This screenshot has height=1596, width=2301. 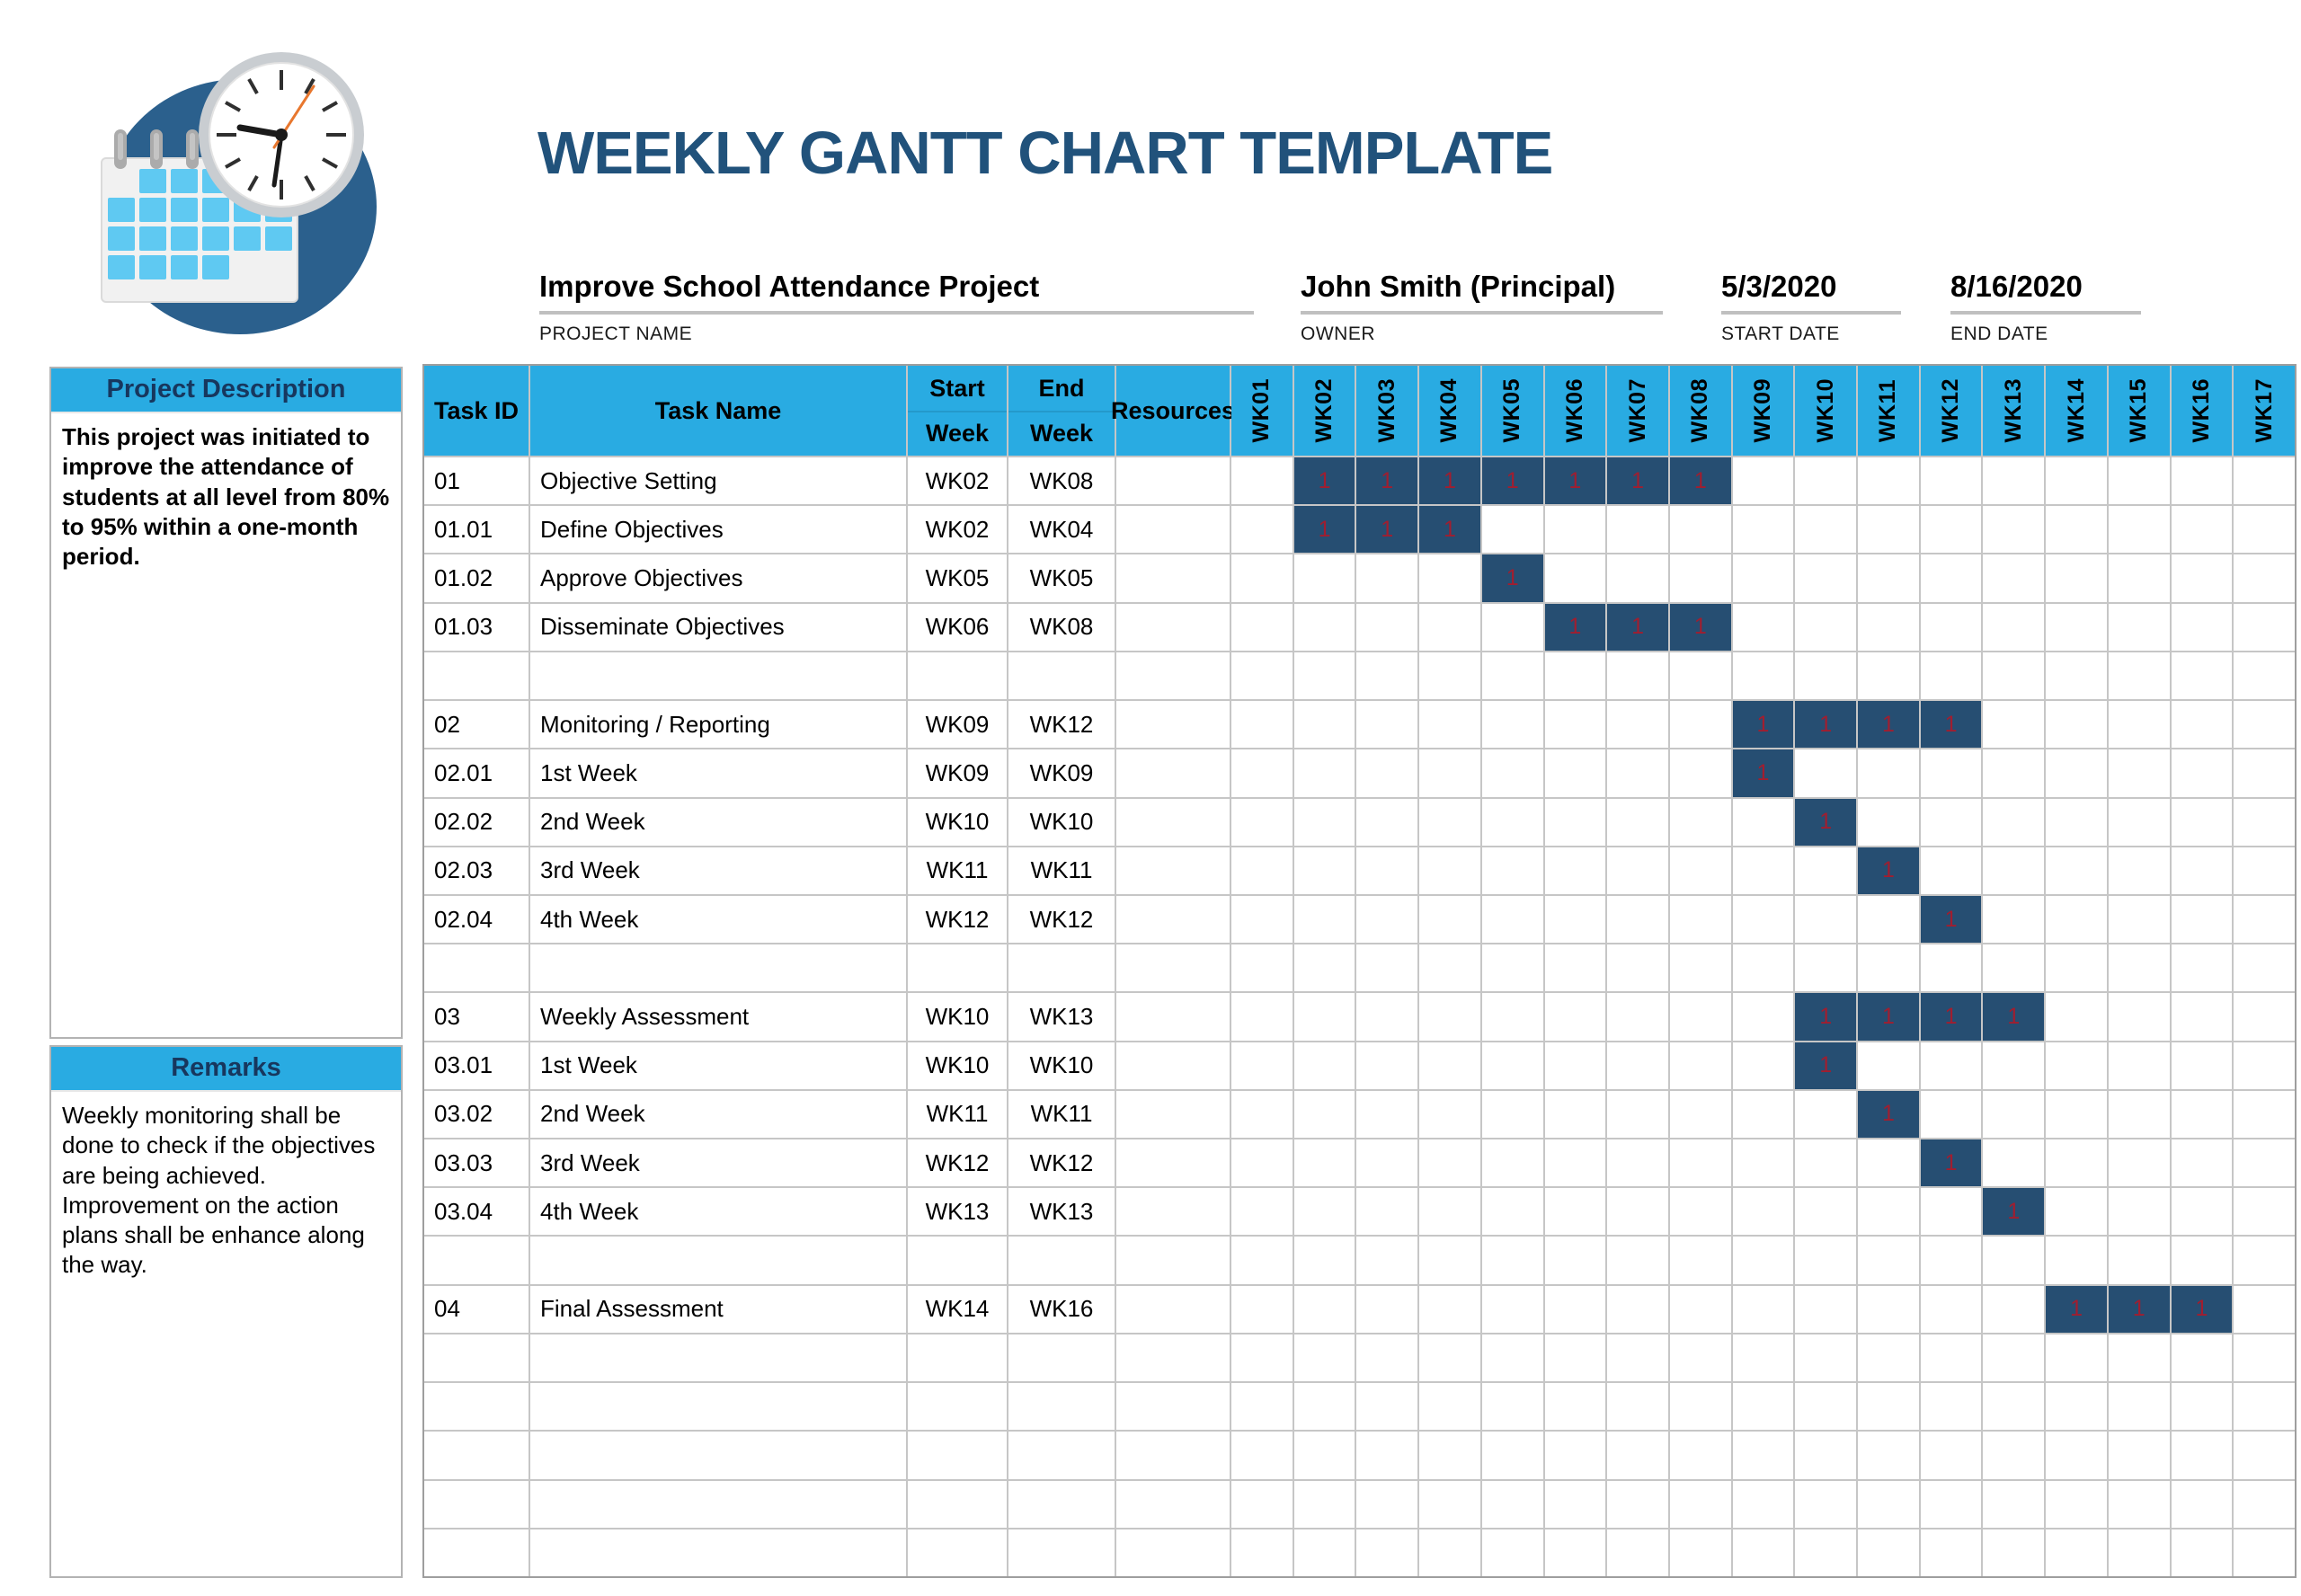 What do you see at coordinates (718, 530) in the screenshot?
I see `task-name-cell: Define Objectives` at bounding box center [718, 530].